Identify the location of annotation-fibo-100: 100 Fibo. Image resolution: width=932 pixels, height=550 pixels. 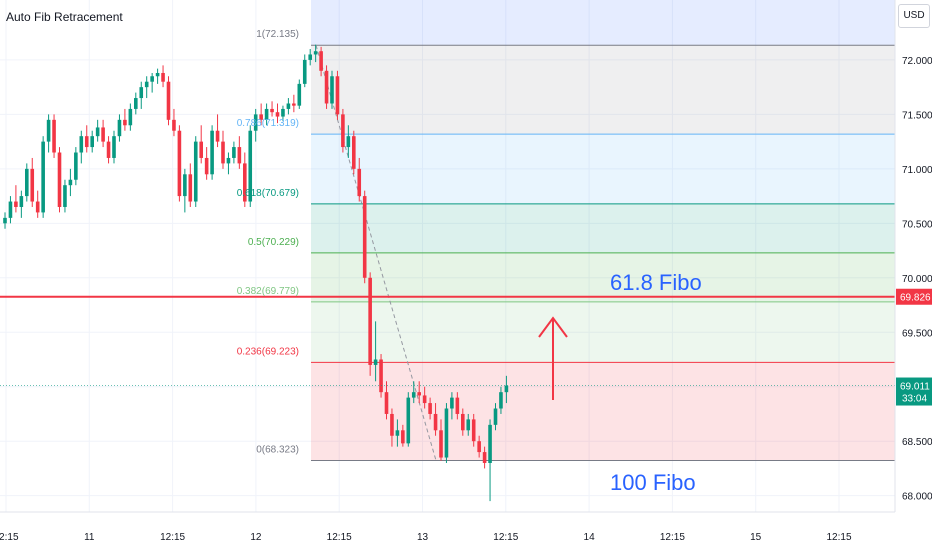
(653, 482).